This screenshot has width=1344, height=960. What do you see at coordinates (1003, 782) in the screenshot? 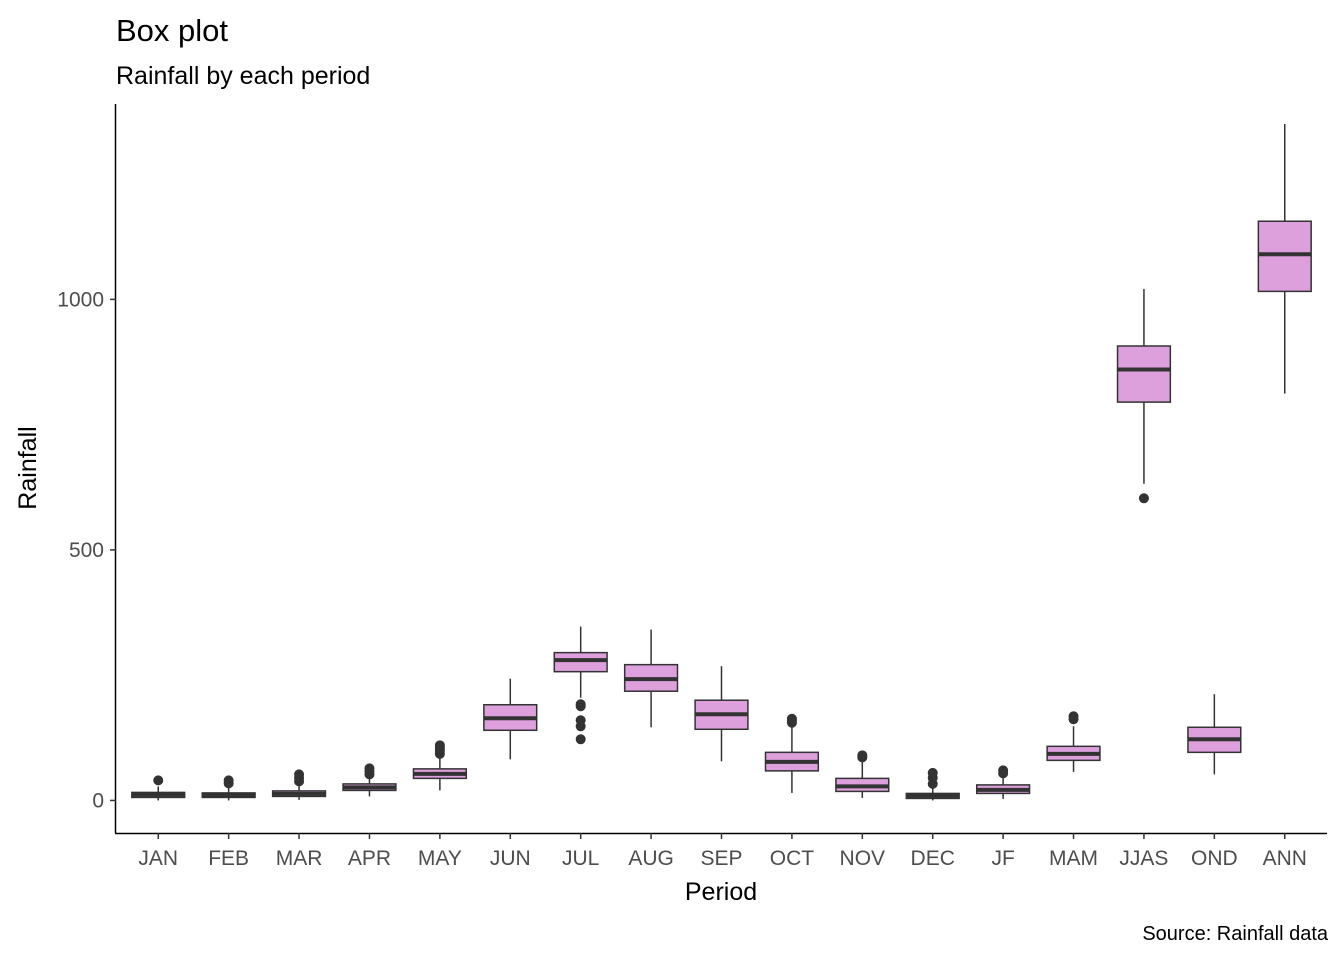
I see `box-jf` at bounding box center [1003, 782].